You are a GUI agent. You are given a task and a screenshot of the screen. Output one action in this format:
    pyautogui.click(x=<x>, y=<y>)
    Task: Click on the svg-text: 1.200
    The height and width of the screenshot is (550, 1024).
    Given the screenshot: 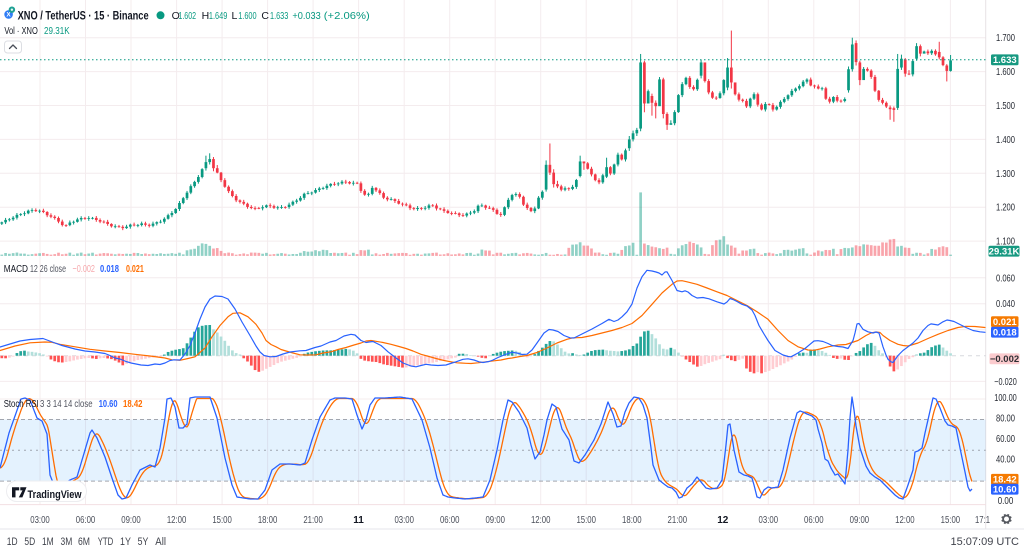 What is the action you would take?
    pyautogui.click(x=1005, y=208)
    